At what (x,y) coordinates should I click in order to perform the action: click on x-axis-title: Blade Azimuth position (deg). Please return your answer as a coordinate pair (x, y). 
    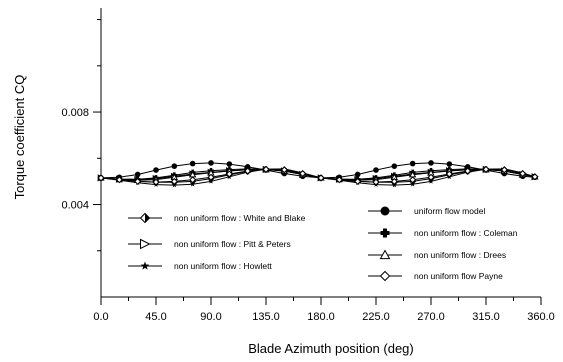
    Looking at the image, I should click on (330, 348).